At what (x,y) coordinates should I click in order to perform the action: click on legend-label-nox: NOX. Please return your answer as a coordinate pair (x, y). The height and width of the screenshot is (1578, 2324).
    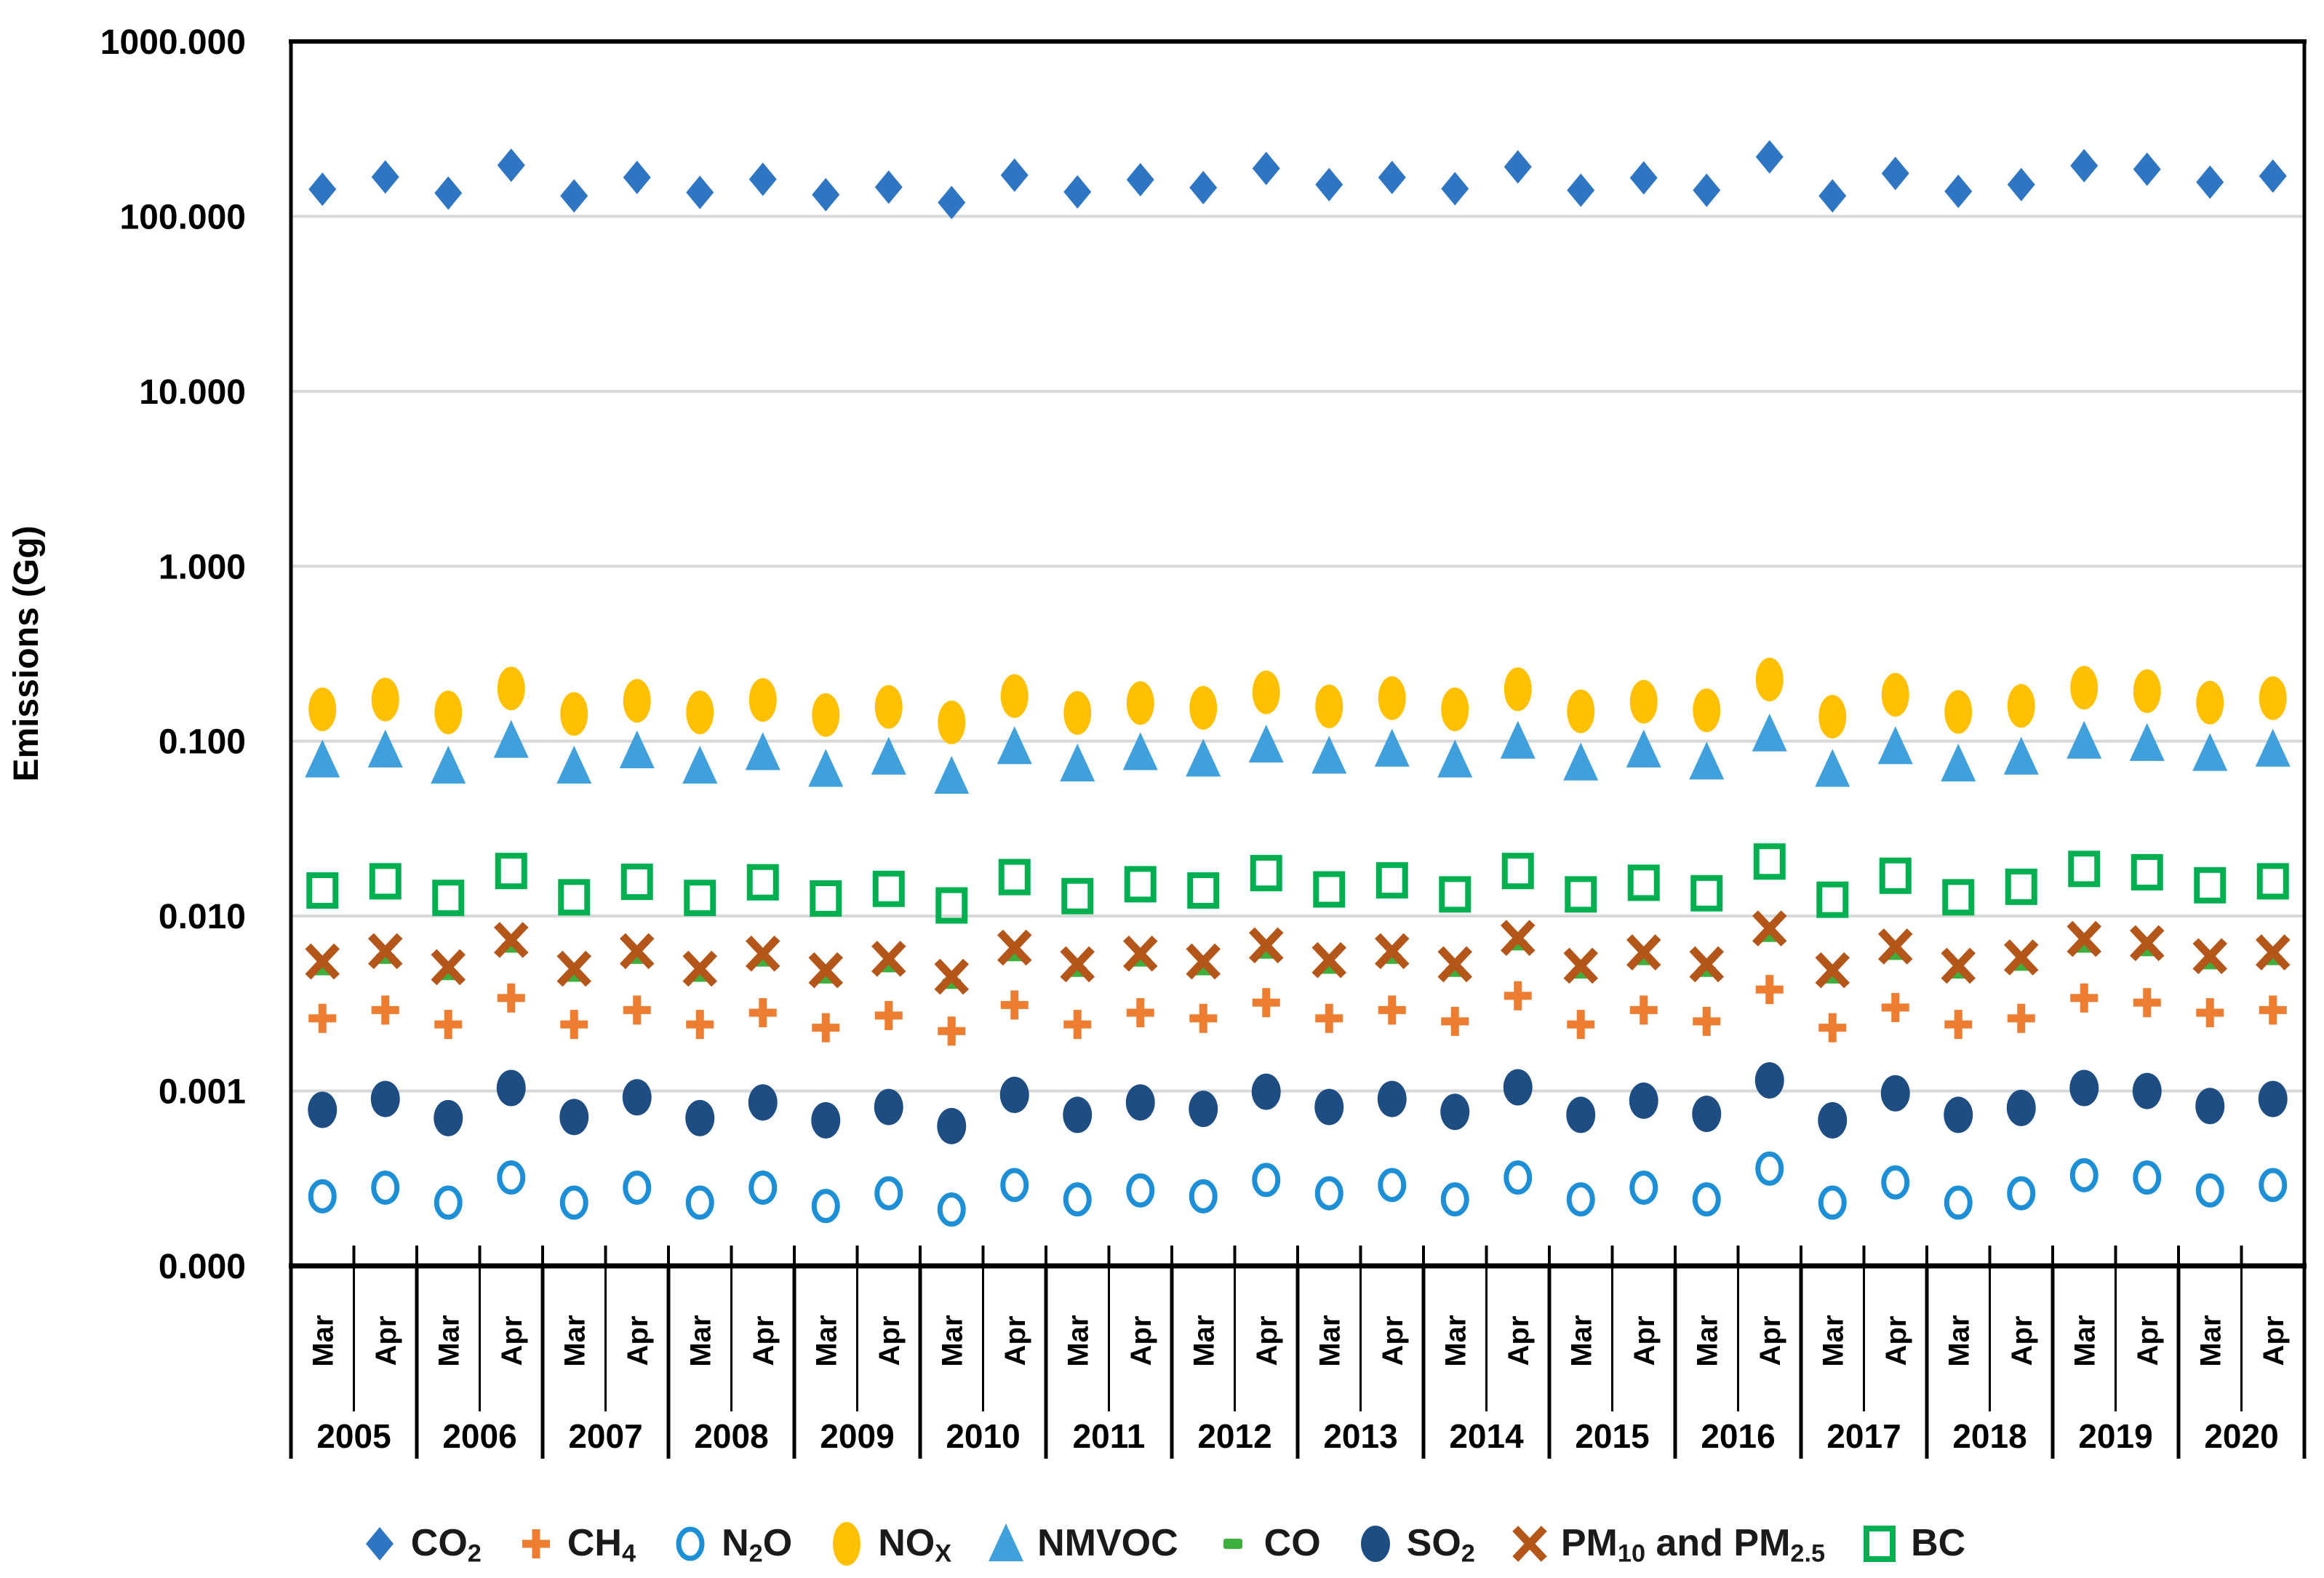
    Looking at the image, I should click on (915, 1544).